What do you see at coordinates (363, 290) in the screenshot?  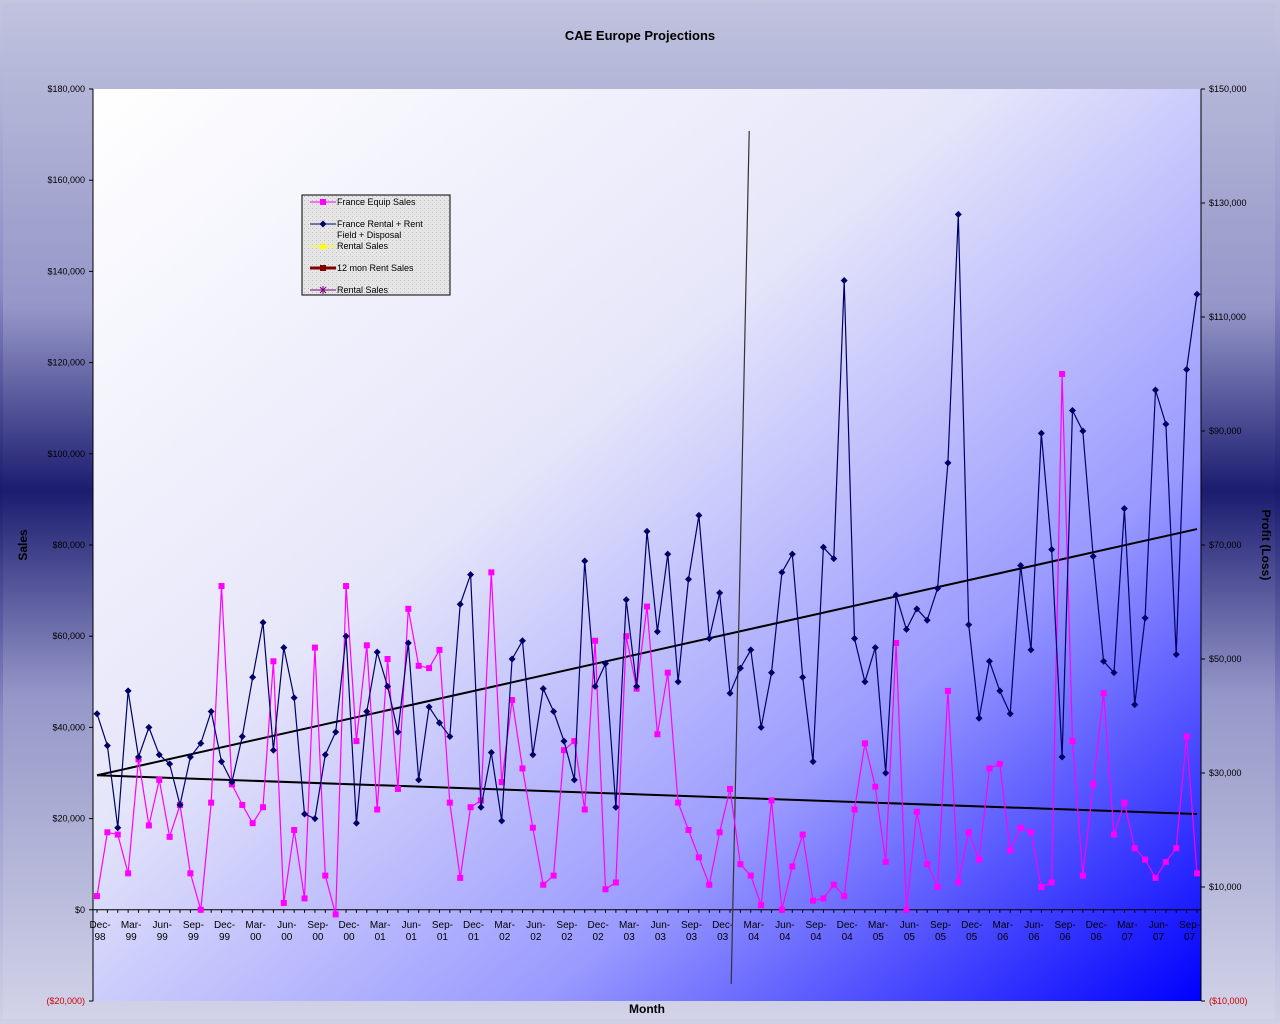 I see `legend-label: Rental Sales` at bounding box center [363, 290].